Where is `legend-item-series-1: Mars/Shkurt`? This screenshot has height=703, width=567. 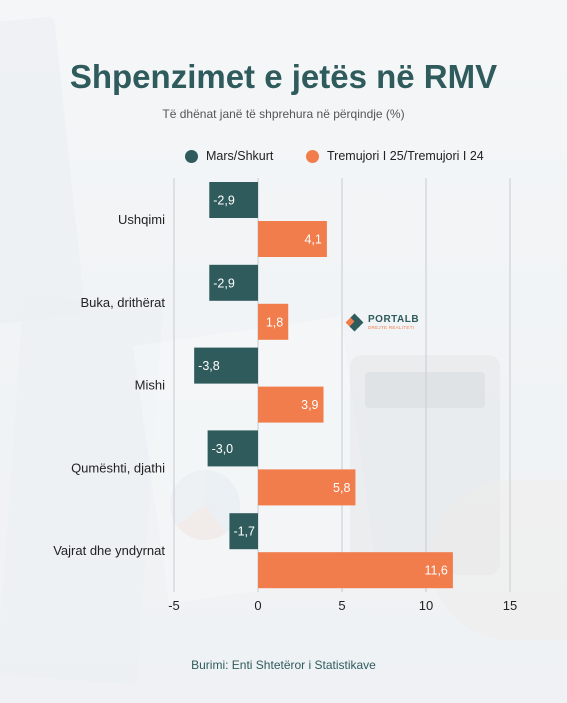 legend-item-series-1: Mars/Shkurt is located at coordinates (229, 156).